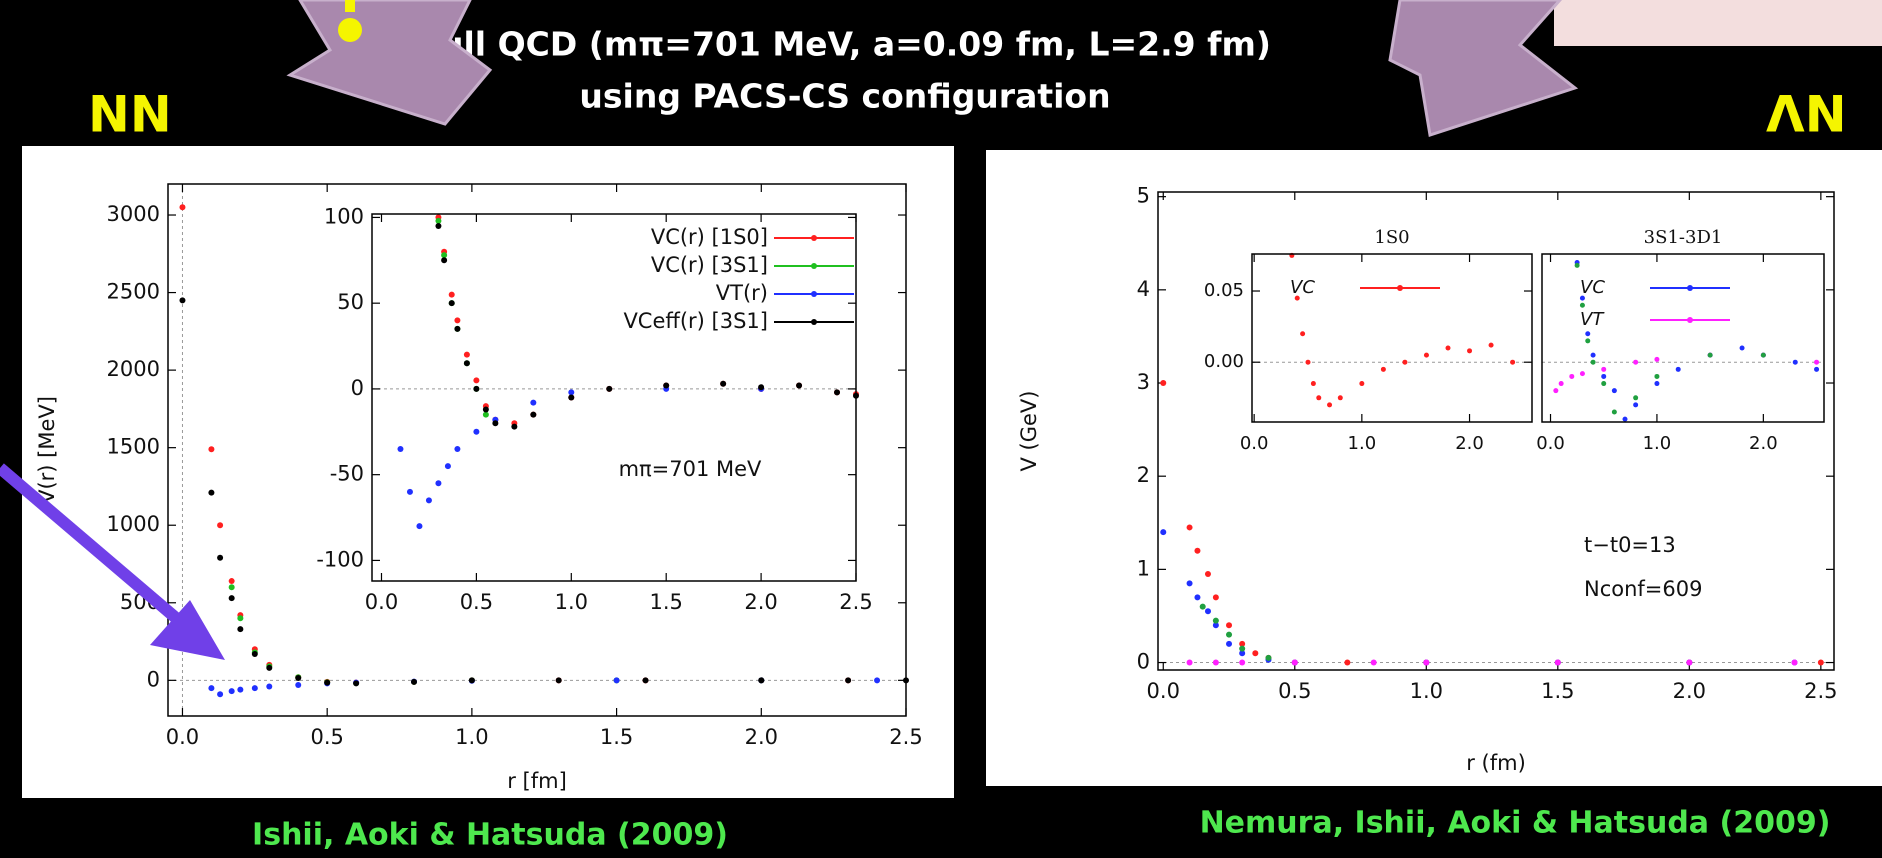  What do you see at coordinates (695, 321) in the screenshot?
I see `legend-label: VCeff(r) [3S1]` at bounding box center [695, 321].